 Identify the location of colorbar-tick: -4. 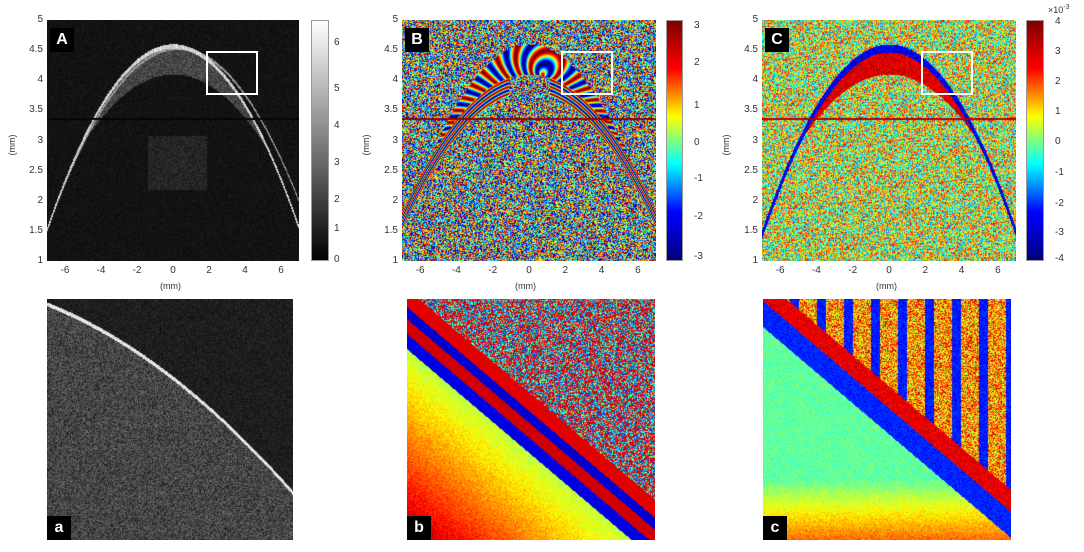
(1059, 258).